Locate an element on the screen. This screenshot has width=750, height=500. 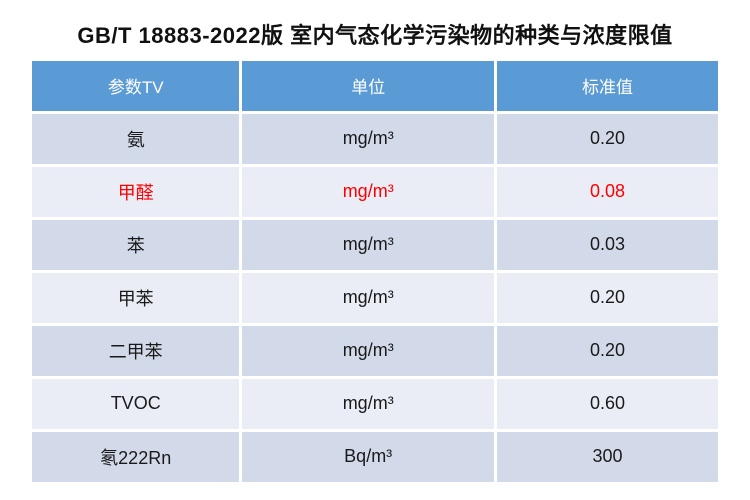
table-row: 氡222Rn Bq/m³ 300 is located at coordinates (375, 456).